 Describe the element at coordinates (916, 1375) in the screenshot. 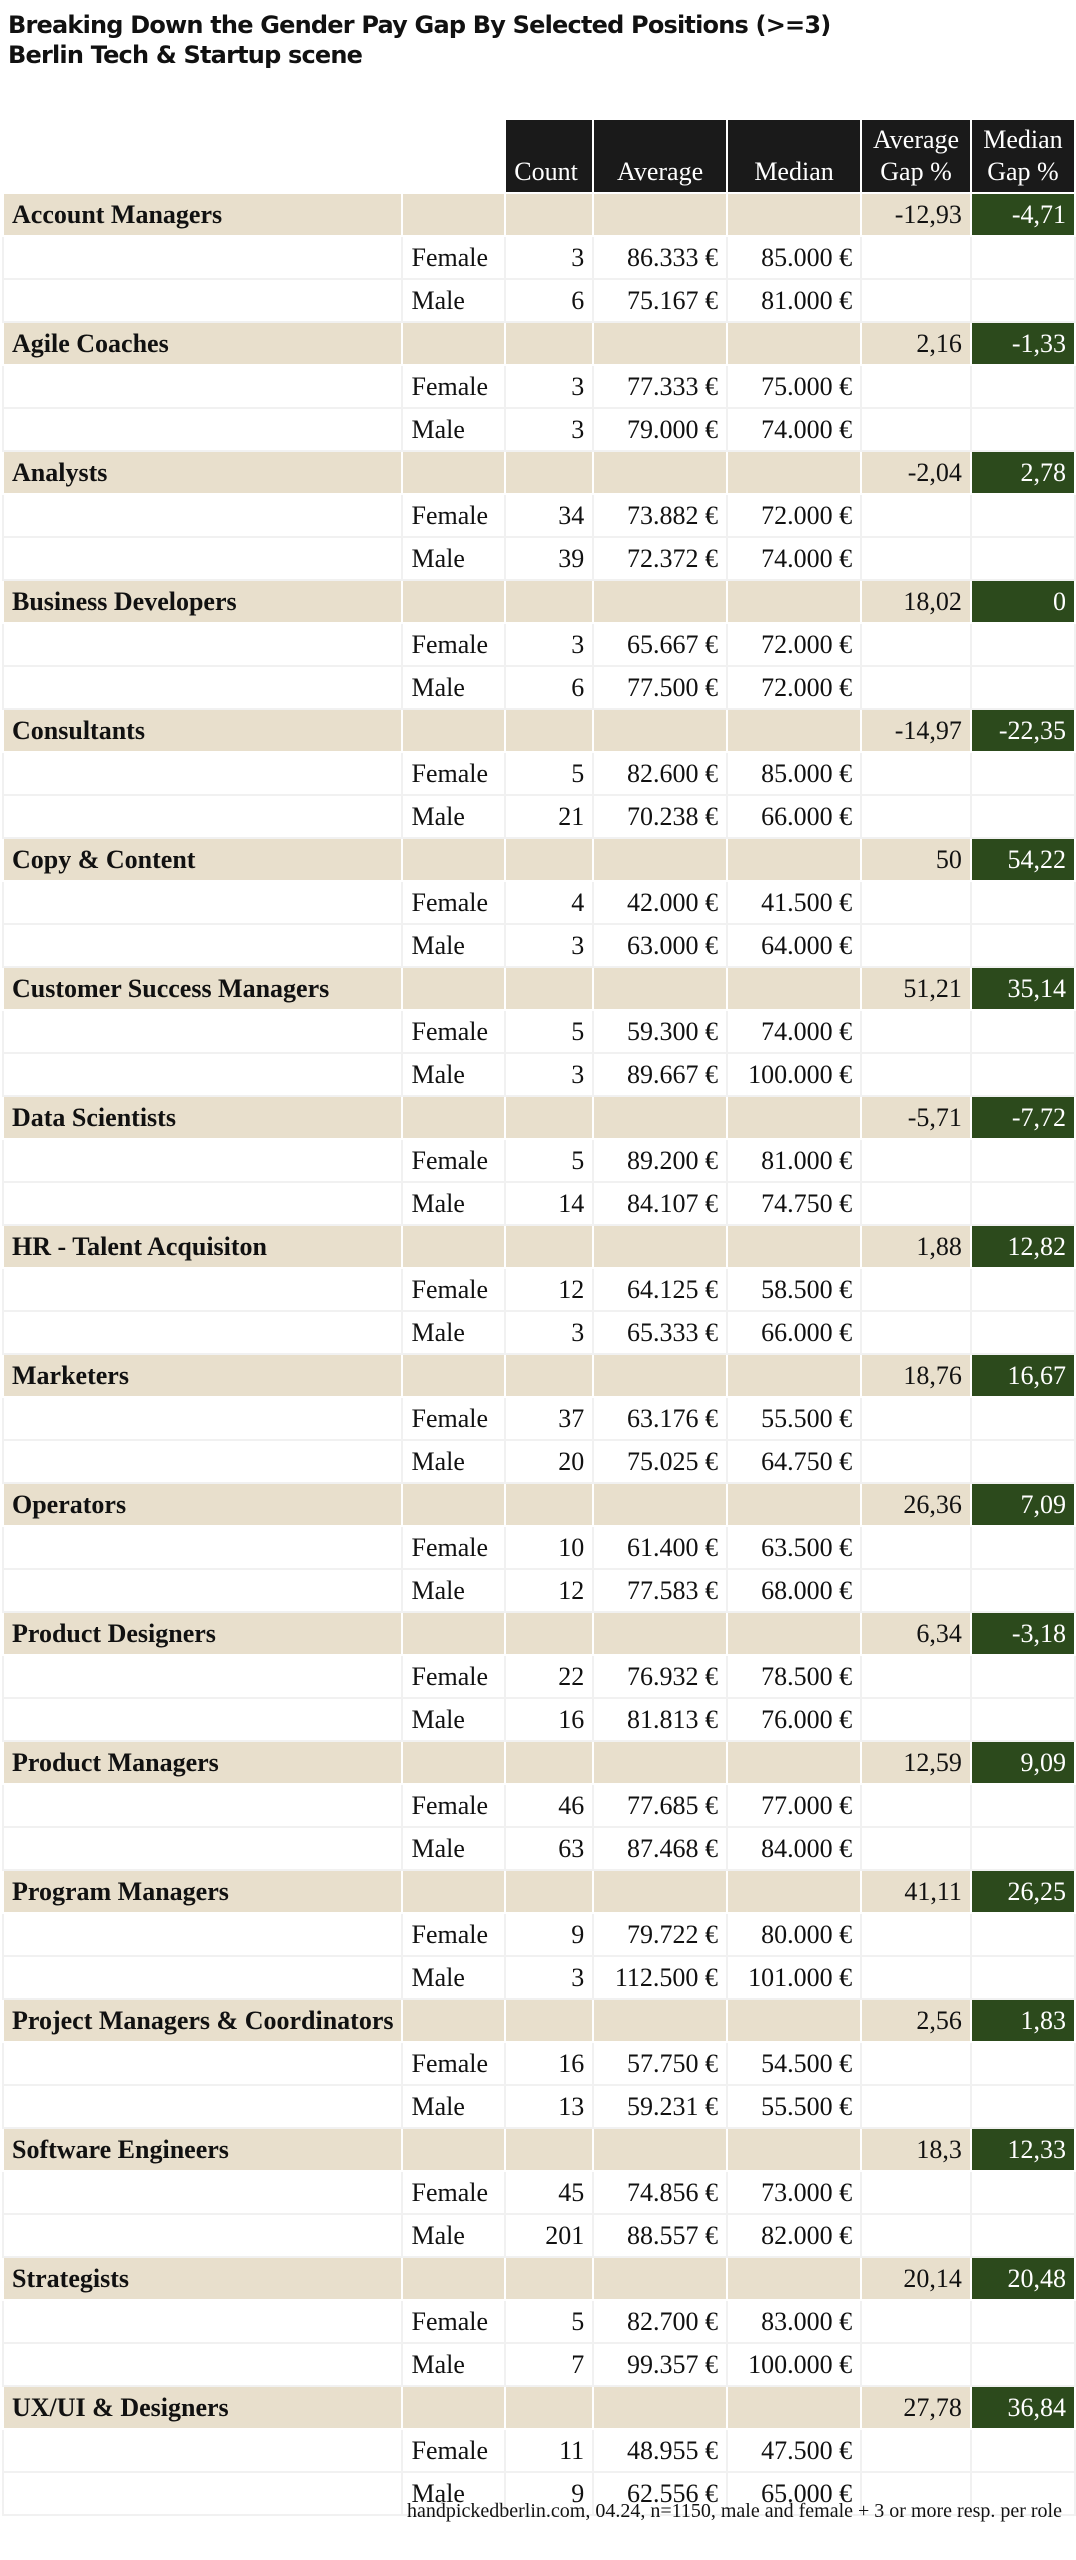

I see `average-gap: 18,76` at that location.